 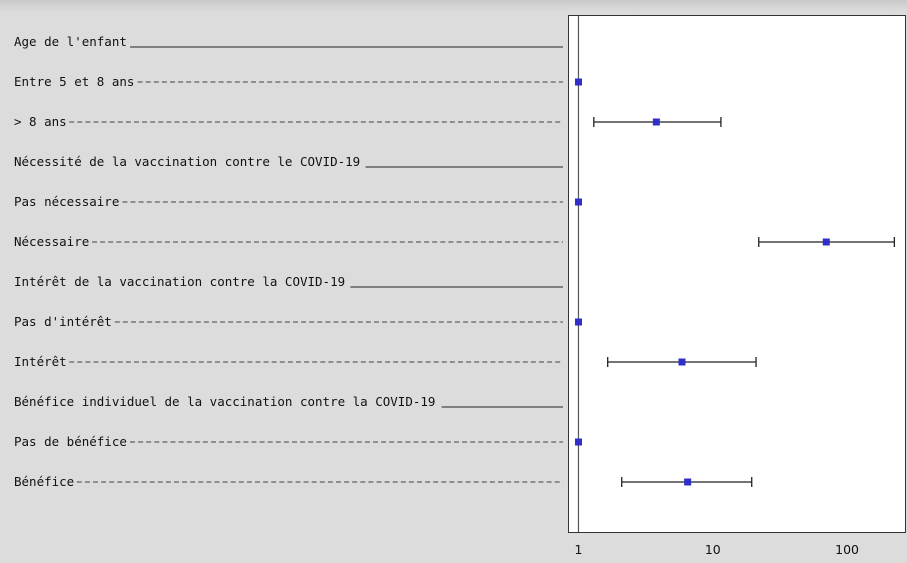 What do you see at coordinates (63, 321) in the screenshot?
I see `row-label: Pas d'intérêt` at bounding box center [63, 321].